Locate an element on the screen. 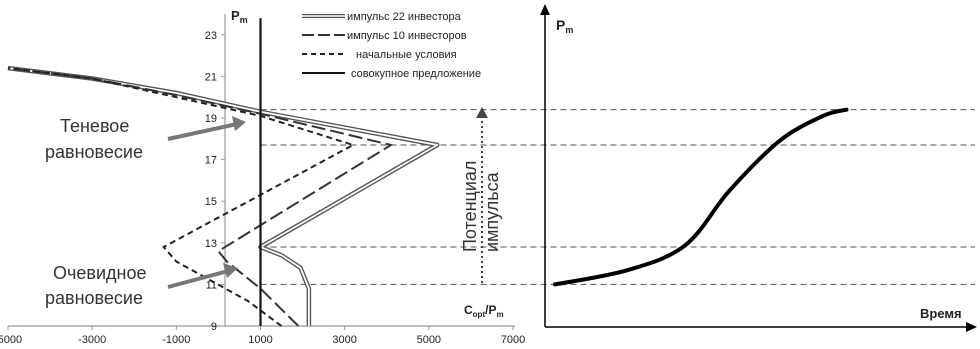 The width and height of the screenshot is (980, 349). y-tick-label: 23 is located at coordinates (211, 36).